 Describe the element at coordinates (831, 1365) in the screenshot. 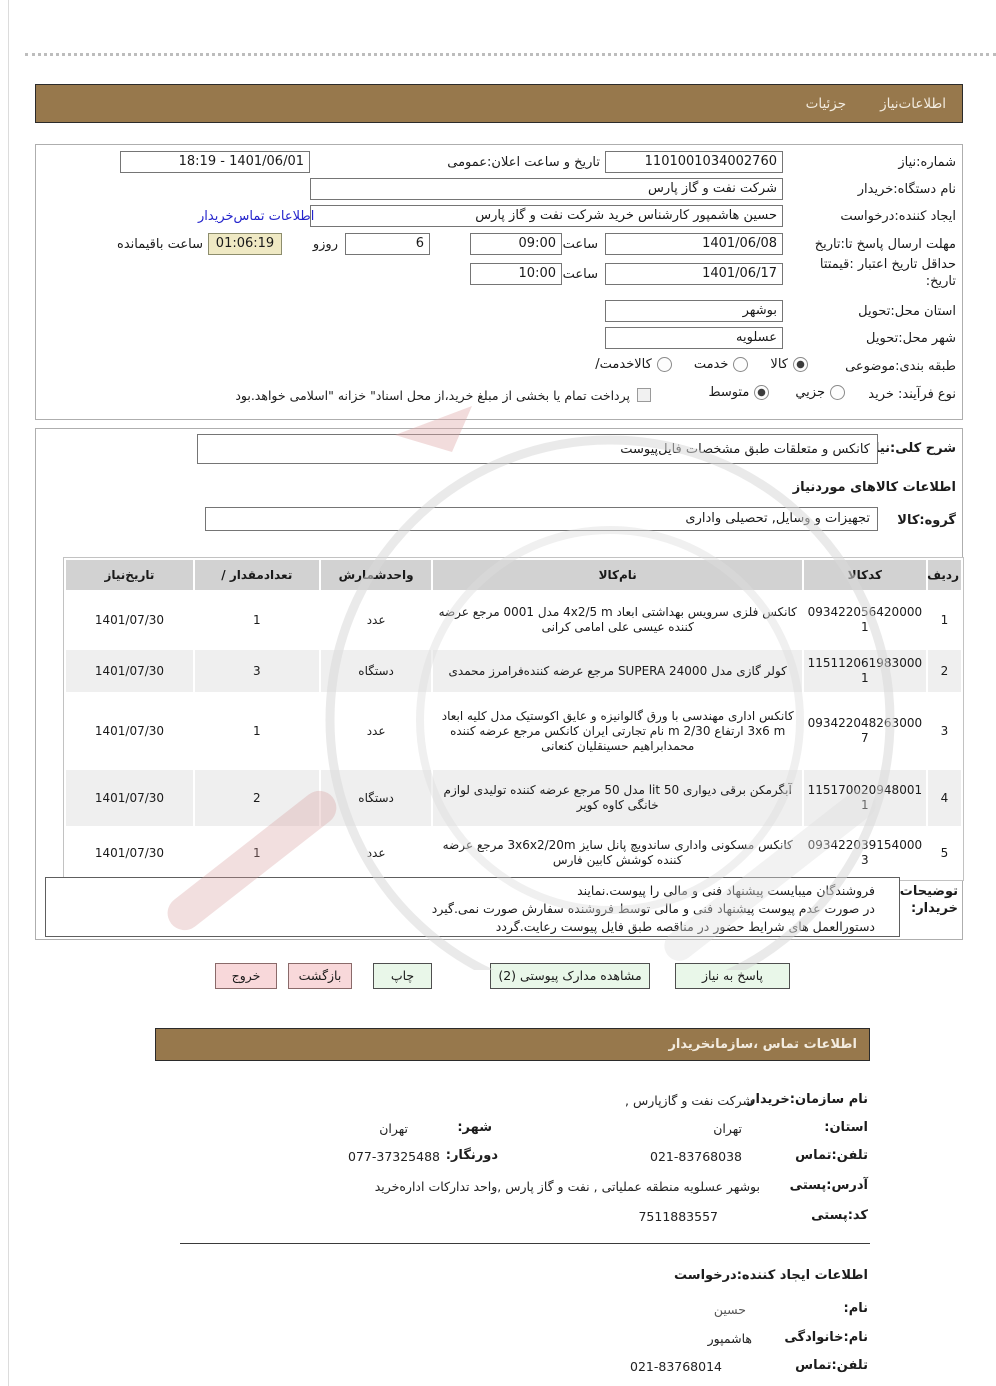

I see `creator-phone-label: تلفن:تماس` at that location.